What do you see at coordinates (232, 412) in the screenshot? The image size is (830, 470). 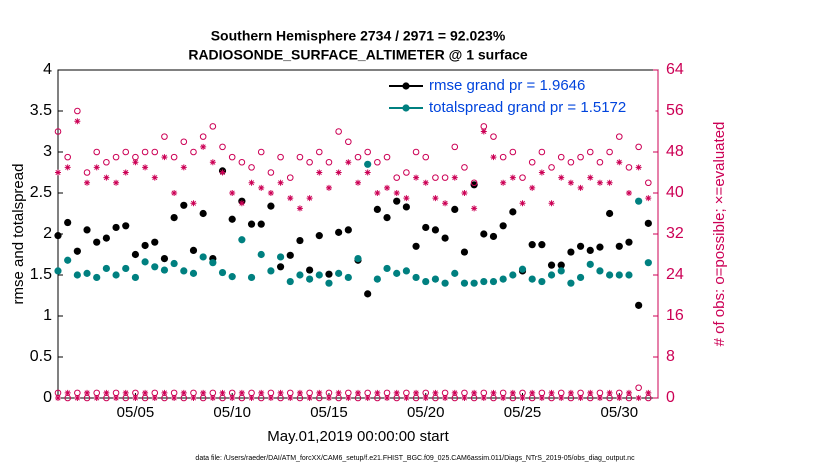 I see `x-tick-label: 05/10` at bounding box center [232, 412].